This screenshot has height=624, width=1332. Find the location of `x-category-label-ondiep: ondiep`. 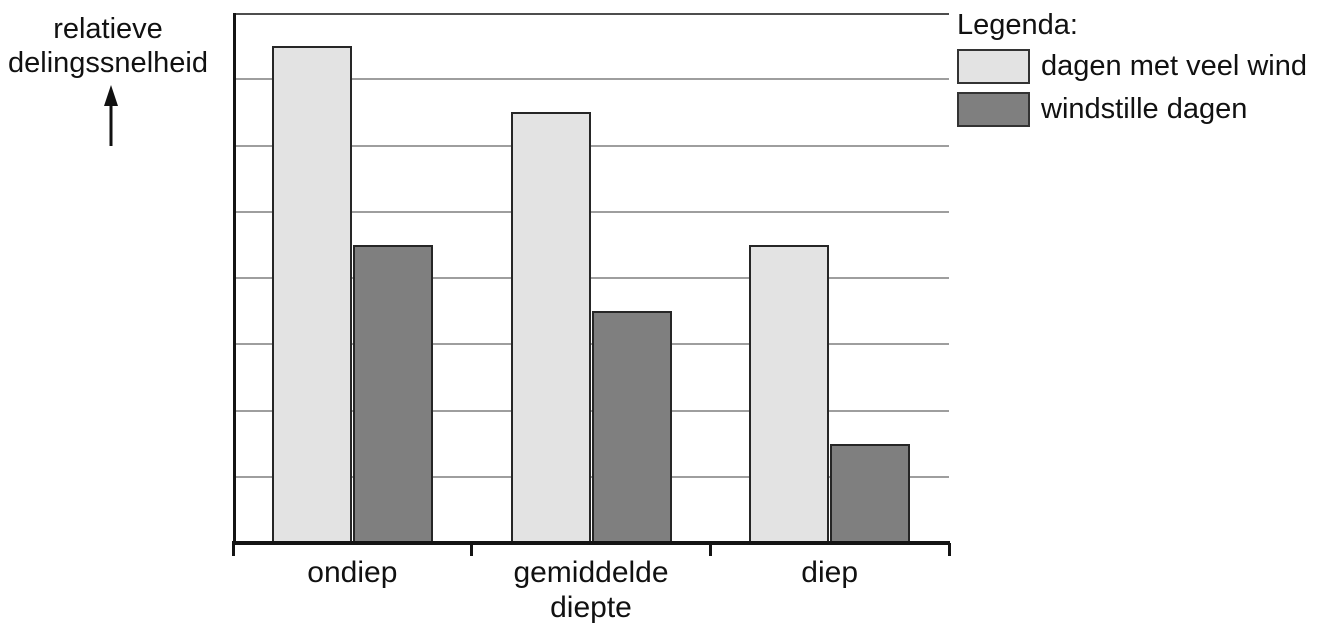

x-category-label-ondiep: ondiep is located at coordinates (352, 572).